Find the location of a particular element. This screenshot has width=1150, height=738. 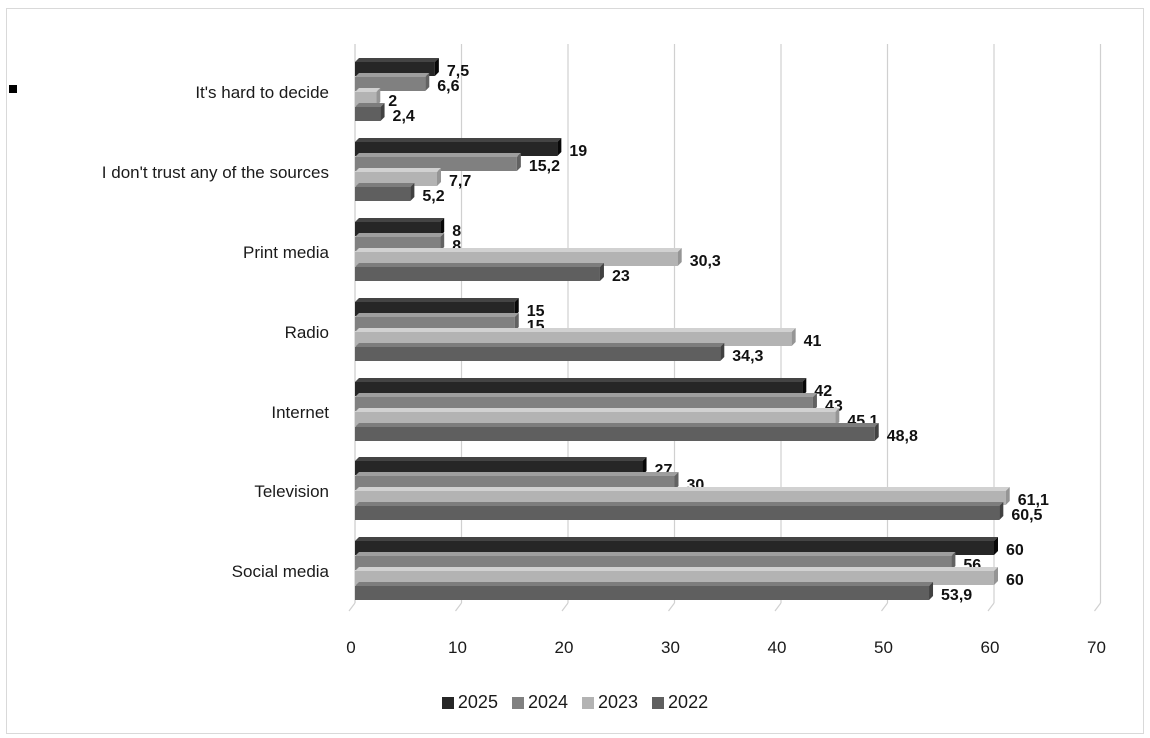

legend-item: 2025 is located at coordinates (469, 702).